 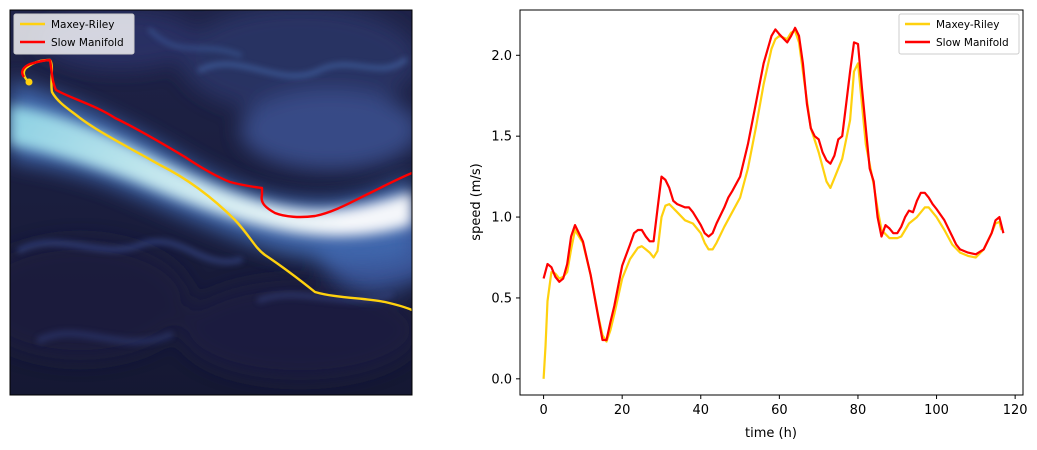 I want to click on x-tick-label: 0, so click(x=543, y=410).